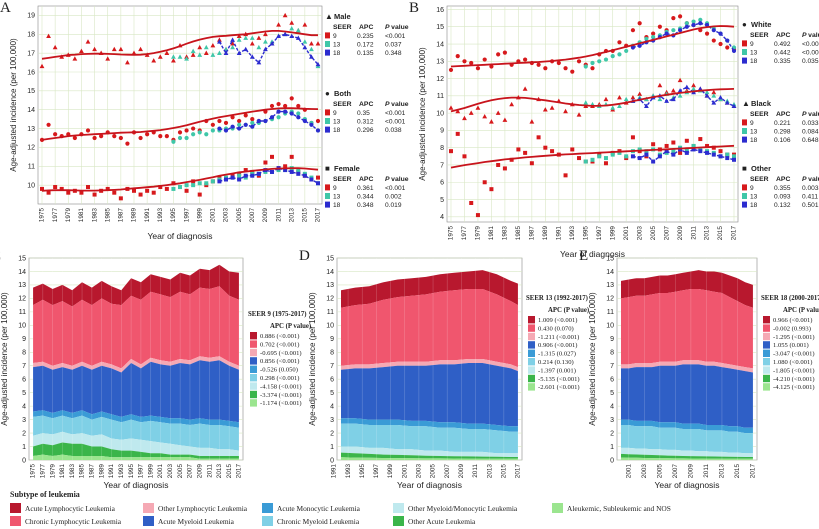  Describe the element at coordinates (239, 215) in the screenshot. I see `x-tick-label: 2005` at that location.